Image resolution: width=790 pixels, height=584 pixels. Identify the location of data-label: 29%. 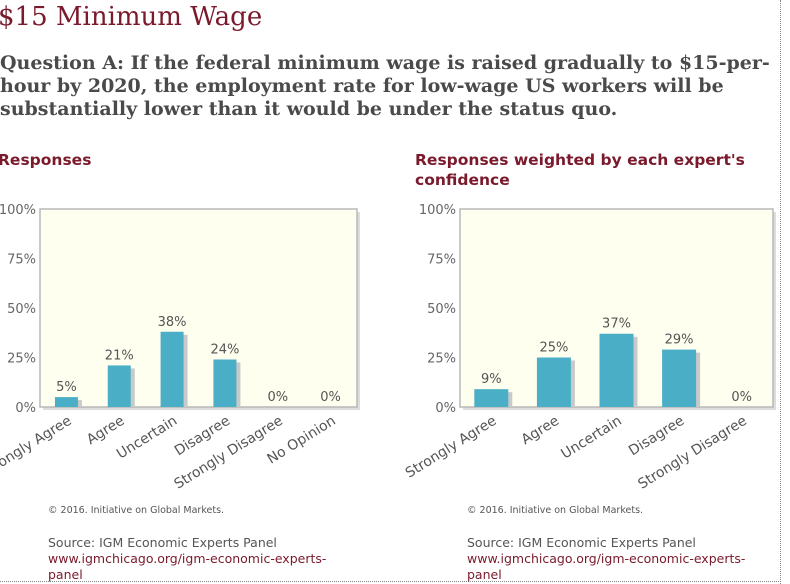
(679, 340).